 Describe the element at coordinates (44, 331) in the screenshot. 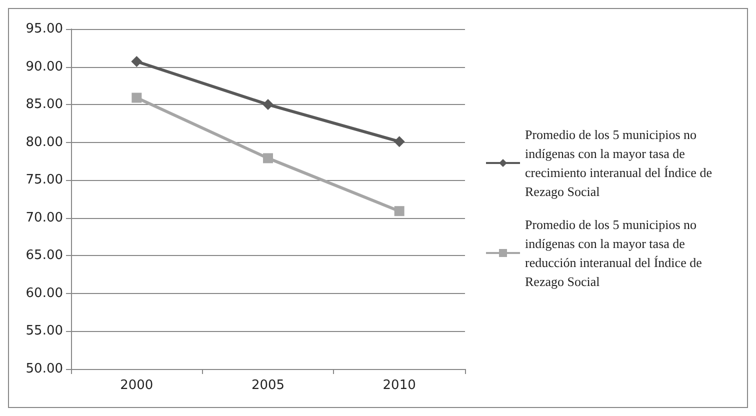

I see `y-tick-label: 55.00` at that location.